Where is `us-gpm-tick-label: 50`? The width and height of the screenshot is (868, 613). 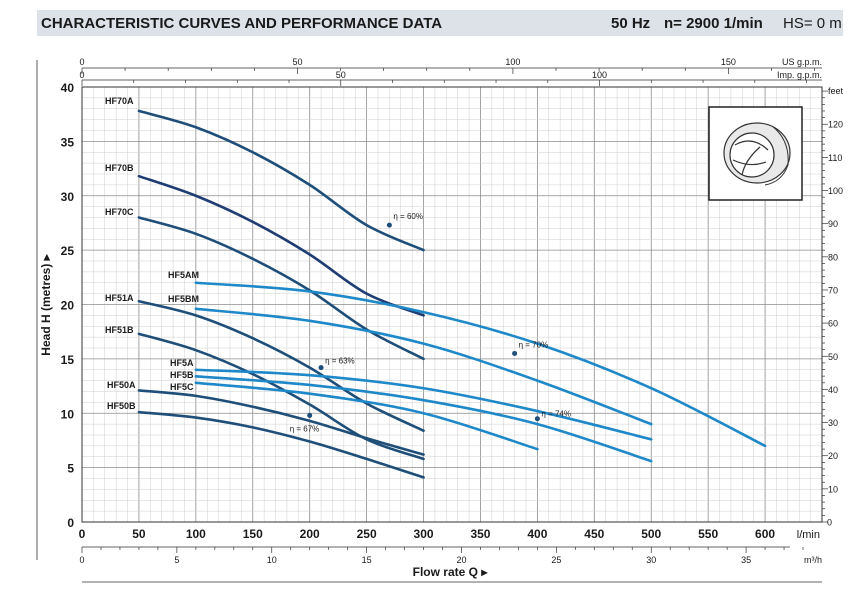
us-gpm-tick-label: 50 is located at coordinates (297, 62).